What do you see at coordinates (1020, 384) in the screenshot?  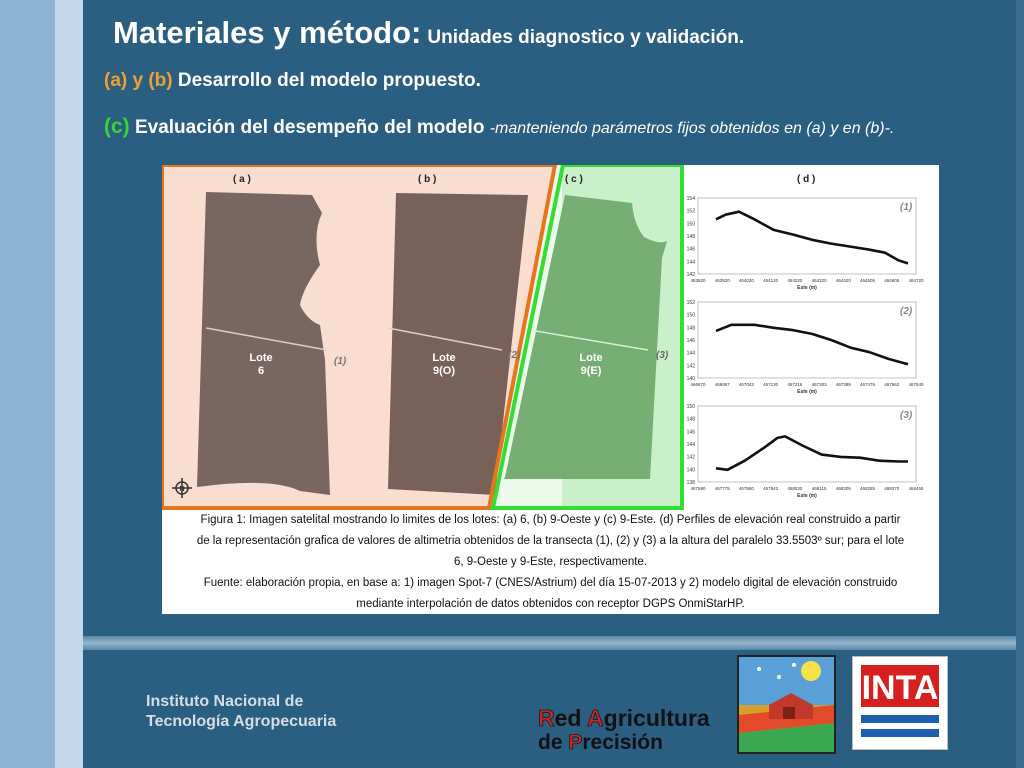 I see `right-decor-bar` at bounding box center [1020, 384].